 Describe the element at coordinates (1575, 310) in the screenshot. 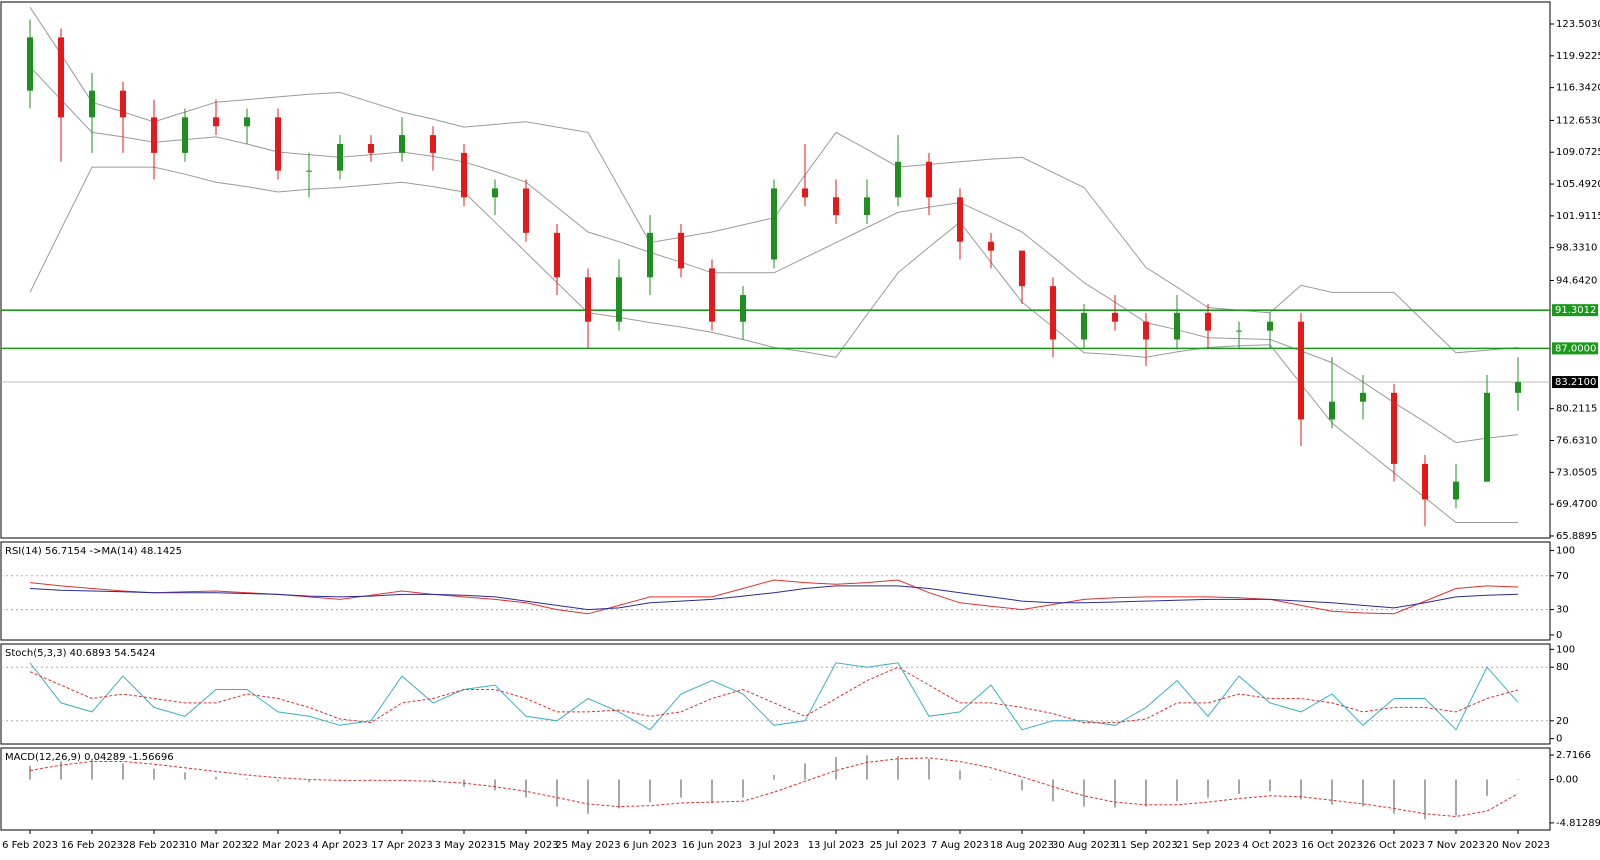

I see `level-label: 91.3012` at that location.